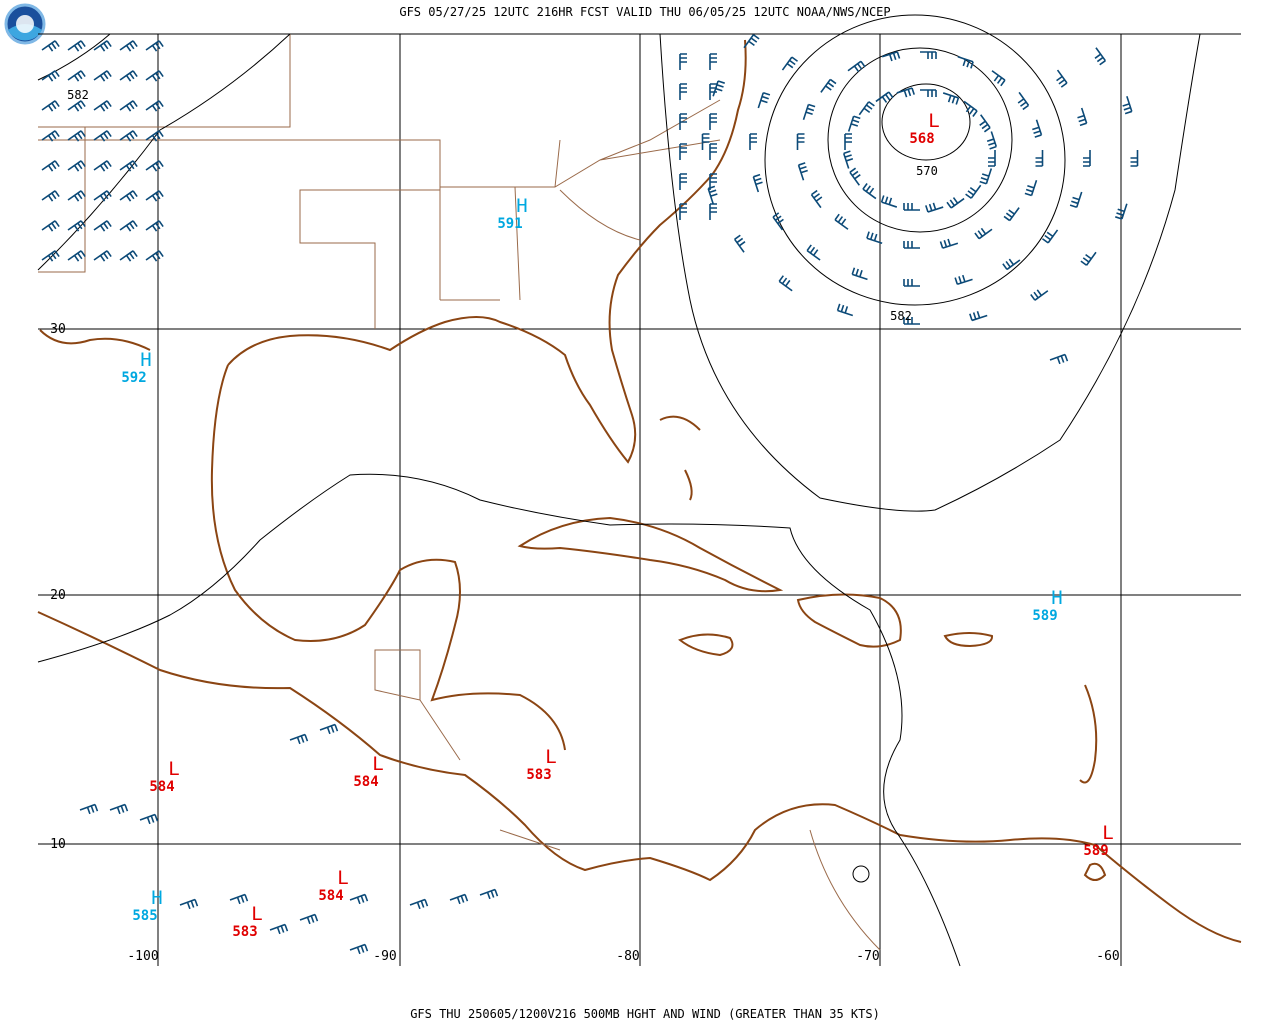  What do you see at coordinates (509, 224) in the screenshot?
I see `center-value: 591` at bounding box center [509, 224].